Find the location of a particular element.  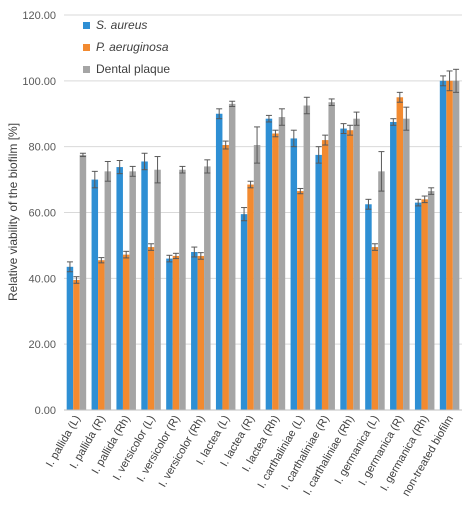

y-axis-ticks: 0.00 20.00 40.00 60.00 80.00 100.00 120.00 is located at coordinates (39, 213).